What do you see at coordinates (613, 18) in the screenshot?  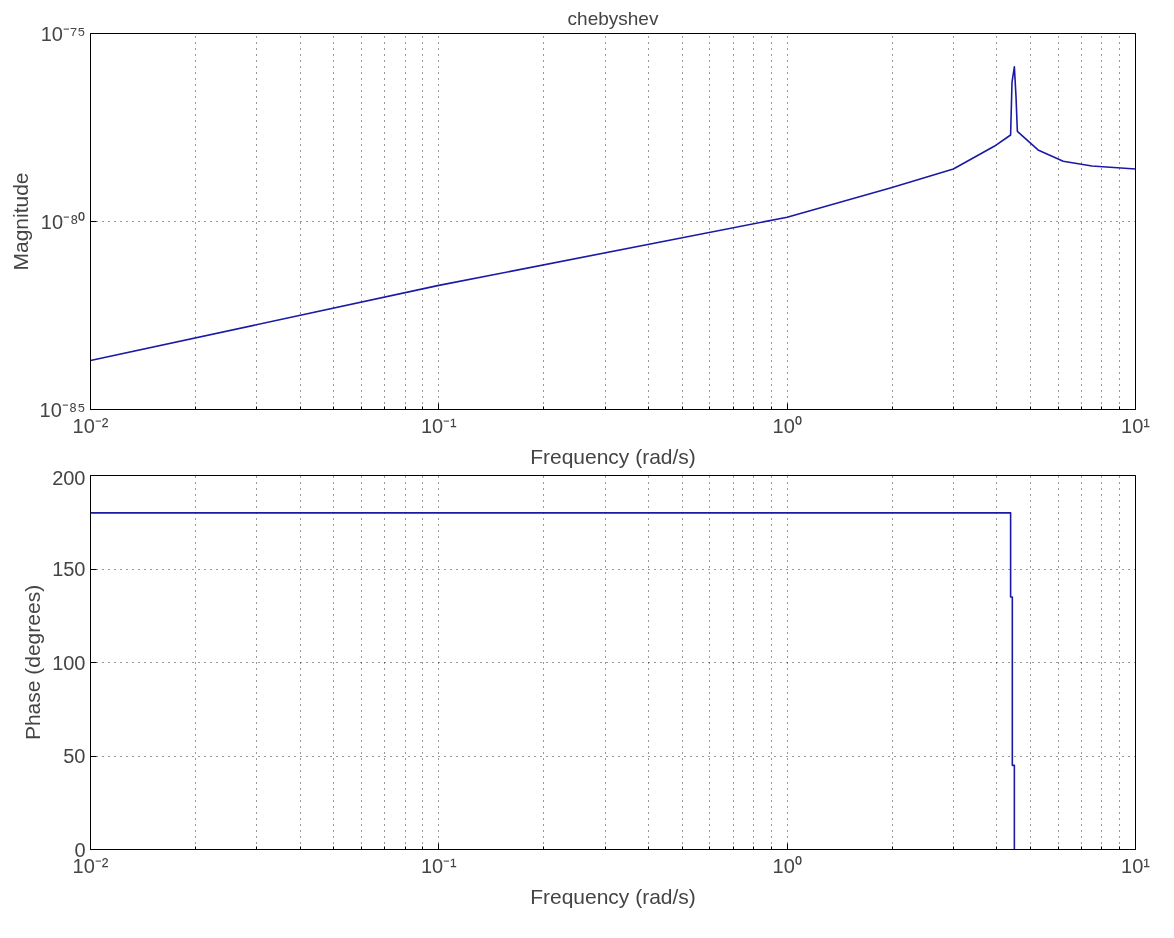 I see `chart-title: chebyshev` at bounding box center [613, 18].